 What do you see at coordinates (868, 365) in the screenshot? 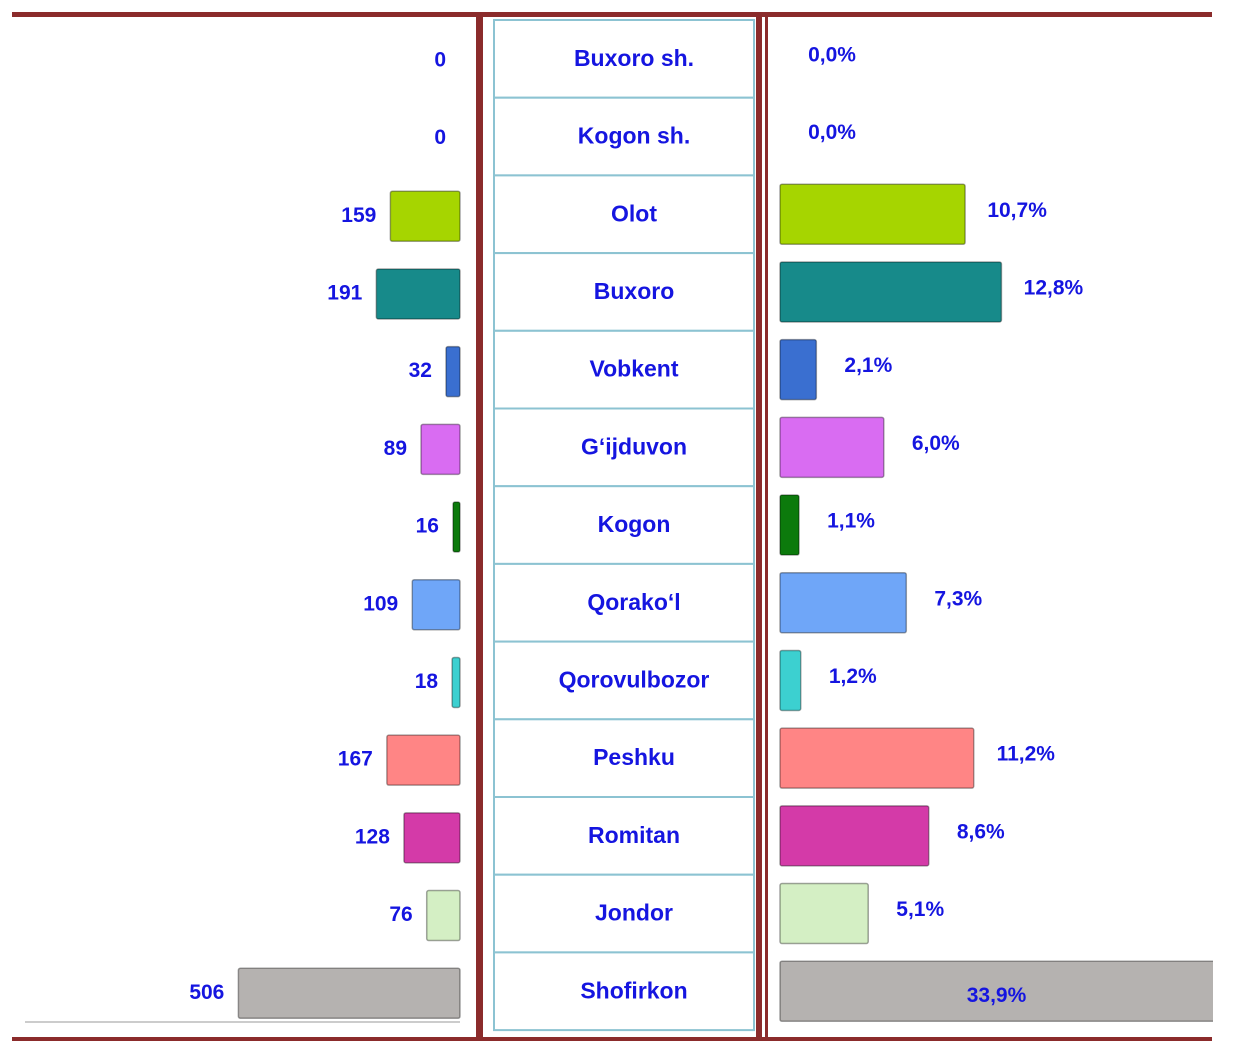
I see `value-label: 2,1%` at bounding box center [868, 365].